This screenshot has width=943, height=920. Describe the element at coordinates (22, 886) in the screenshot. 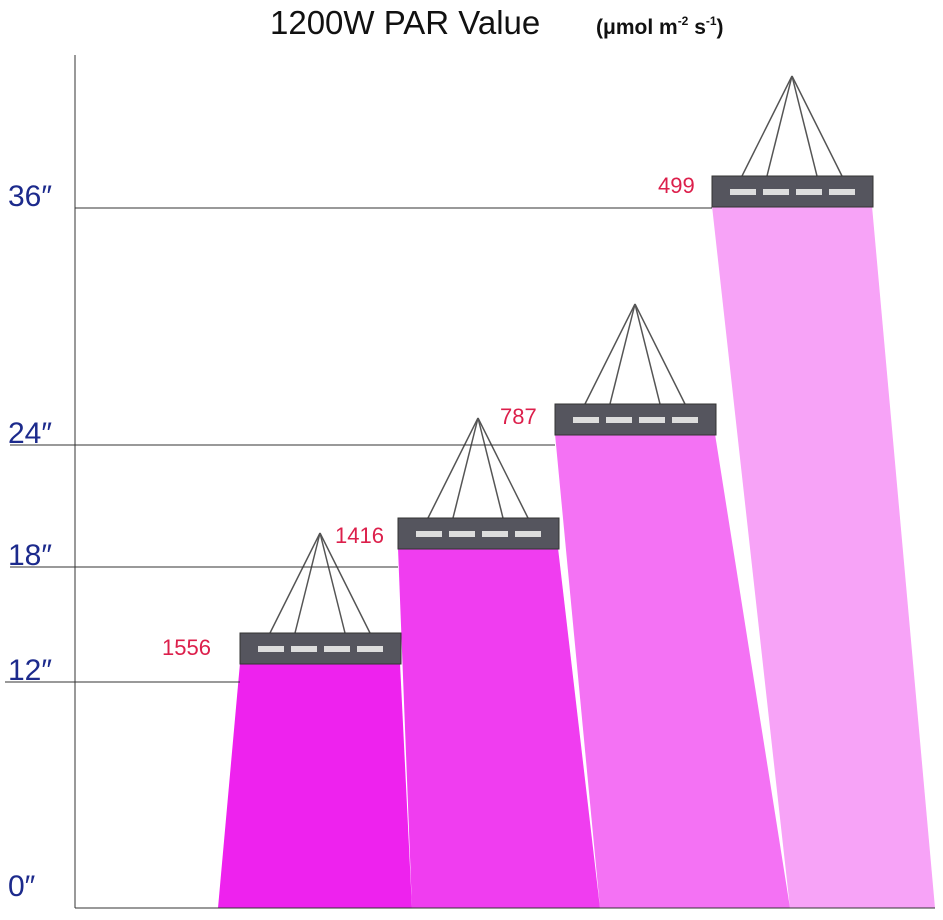

I see `height-label: 0″` at that location.